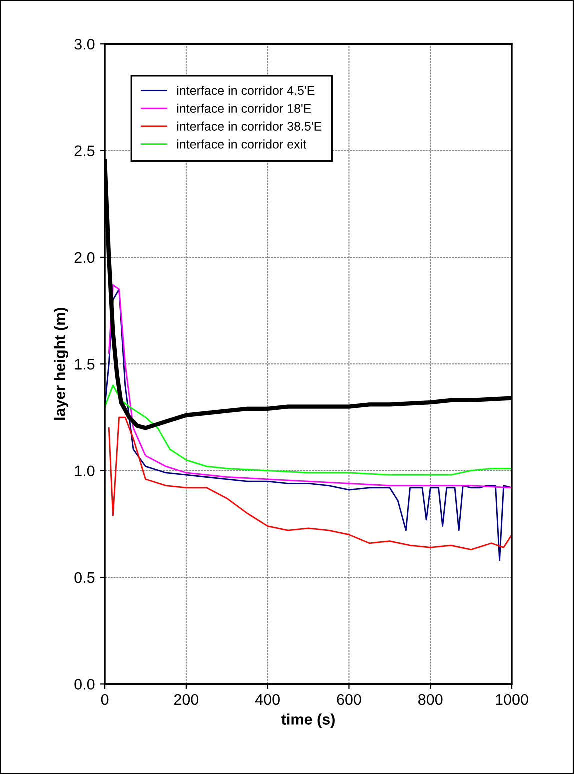 This screenshot has width=574, height=774. I want to click on x-tick-label: 600, so click(349, 700).